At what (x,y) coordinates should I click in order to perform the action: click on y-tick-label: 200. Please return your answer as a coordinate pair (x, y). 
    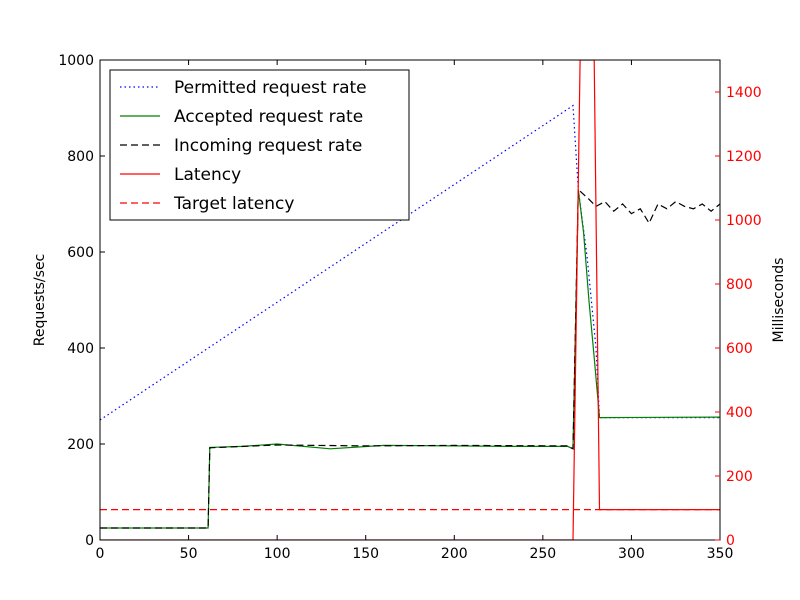
    Looking at the image, I should click on (80, 445).